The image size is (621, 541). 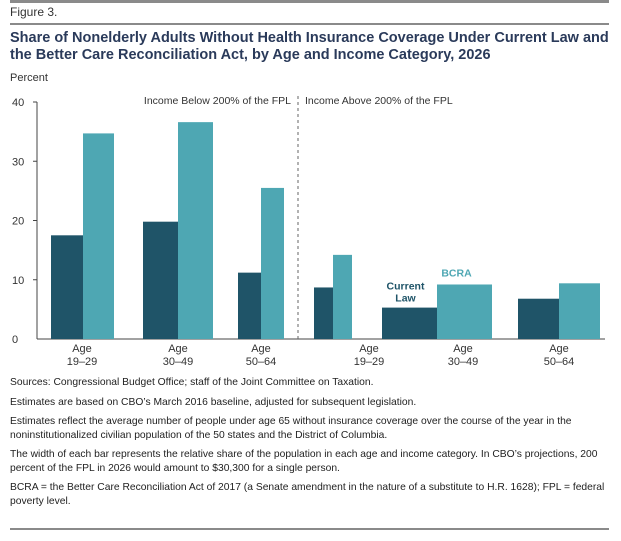 I want to click on title-rule, so click(x=309, y=24).